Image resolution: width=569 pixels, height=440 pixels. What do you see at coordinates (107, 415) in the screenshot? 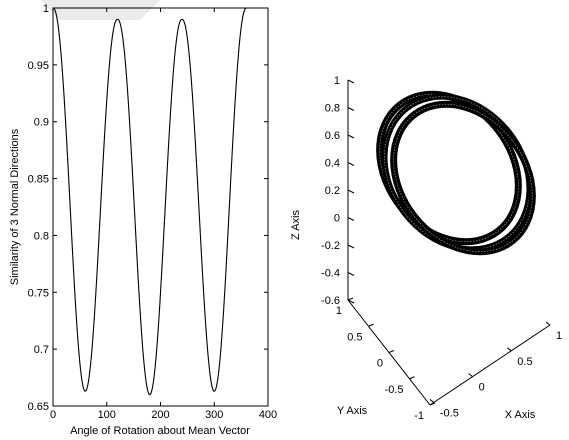
I see `left-x-tick-label: 100` at bounding box center [107, 415].